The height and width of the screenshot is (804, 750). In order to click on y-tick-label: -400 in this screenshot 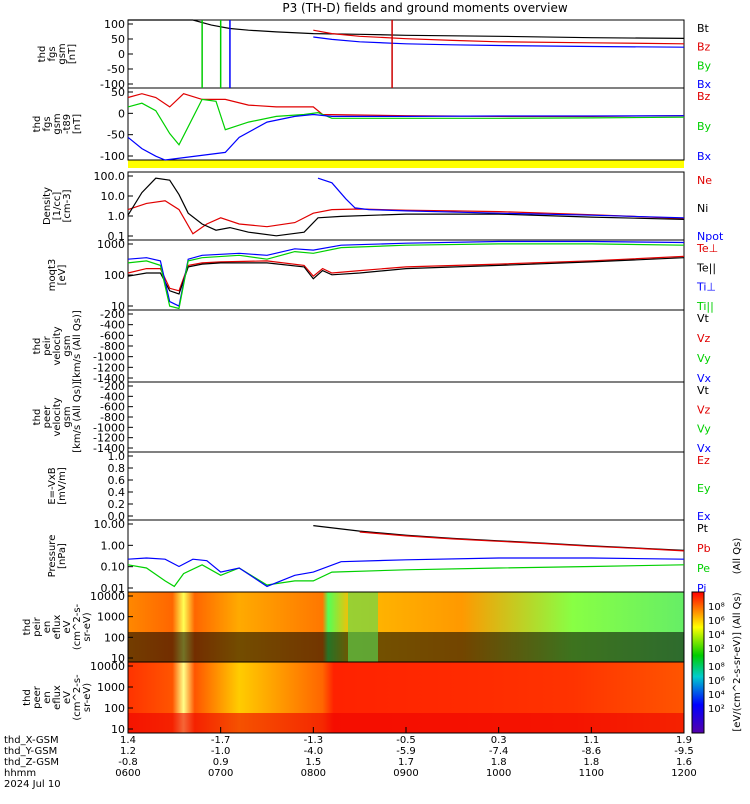, I will do `click(112, 396)`.